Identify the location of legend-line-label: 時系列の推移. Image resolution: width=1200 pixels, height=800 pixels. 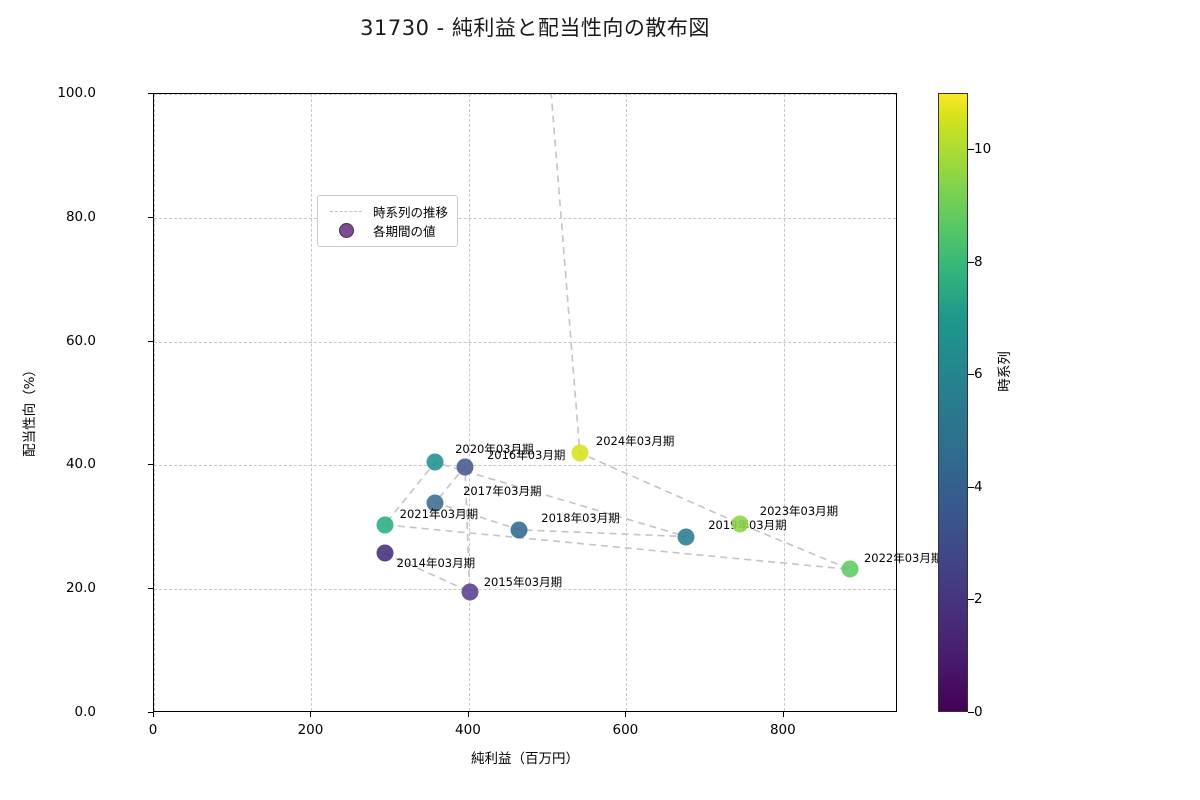
(411, 212).